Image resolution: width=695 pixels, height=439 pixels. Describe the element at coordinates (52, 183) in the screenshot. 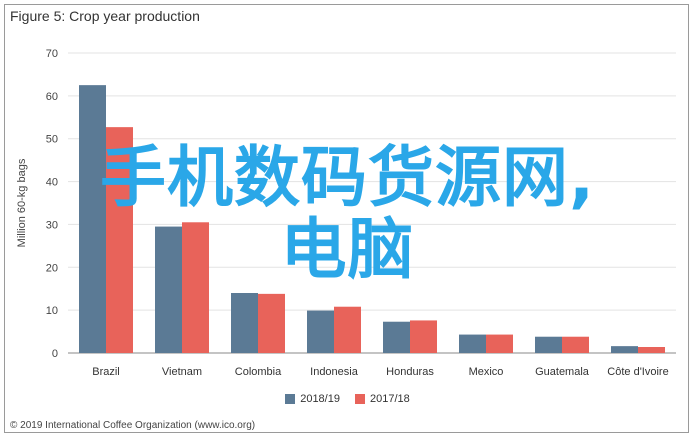

I see `y-tick-label-40: 40` at that location.